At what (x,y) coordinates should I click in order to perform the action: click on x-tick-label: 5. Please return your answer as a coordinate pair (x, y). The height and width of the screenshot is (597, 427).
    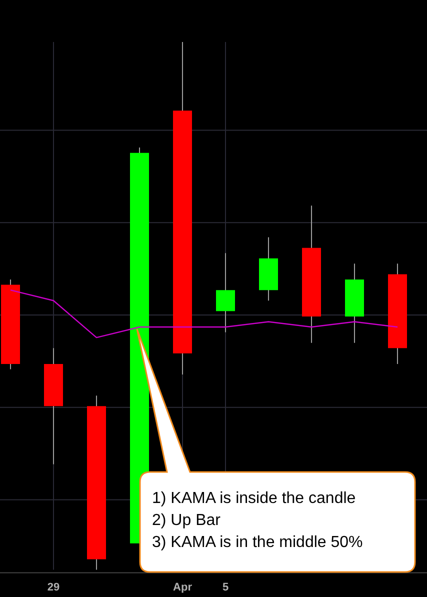
    Looking at the image, I should click on (225, 587).